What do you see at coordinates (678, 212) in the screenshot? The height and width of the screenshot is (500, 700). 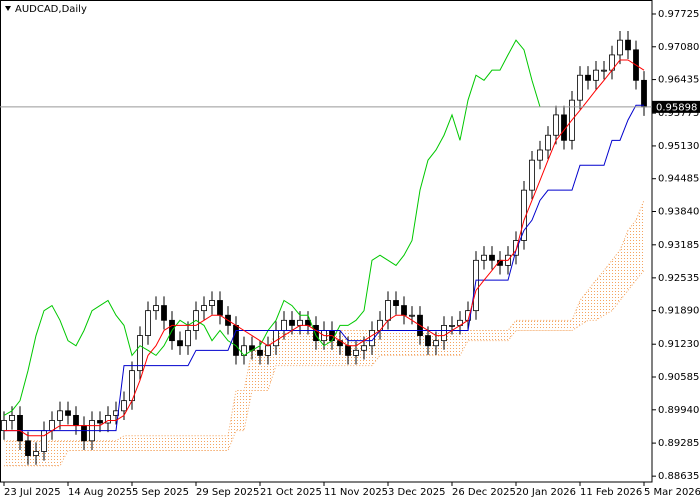 I see `y-tick-label: 0.93840` at bounding box center [678, 212].